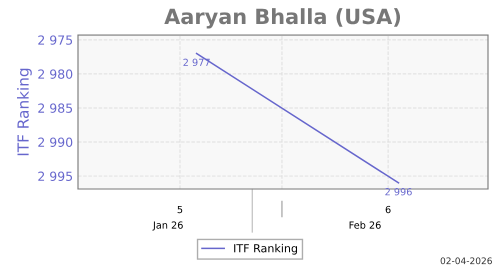 The width and height of the screenshot is (500, 270). I want to click on text: 02-04-2026, so click(466, 260).